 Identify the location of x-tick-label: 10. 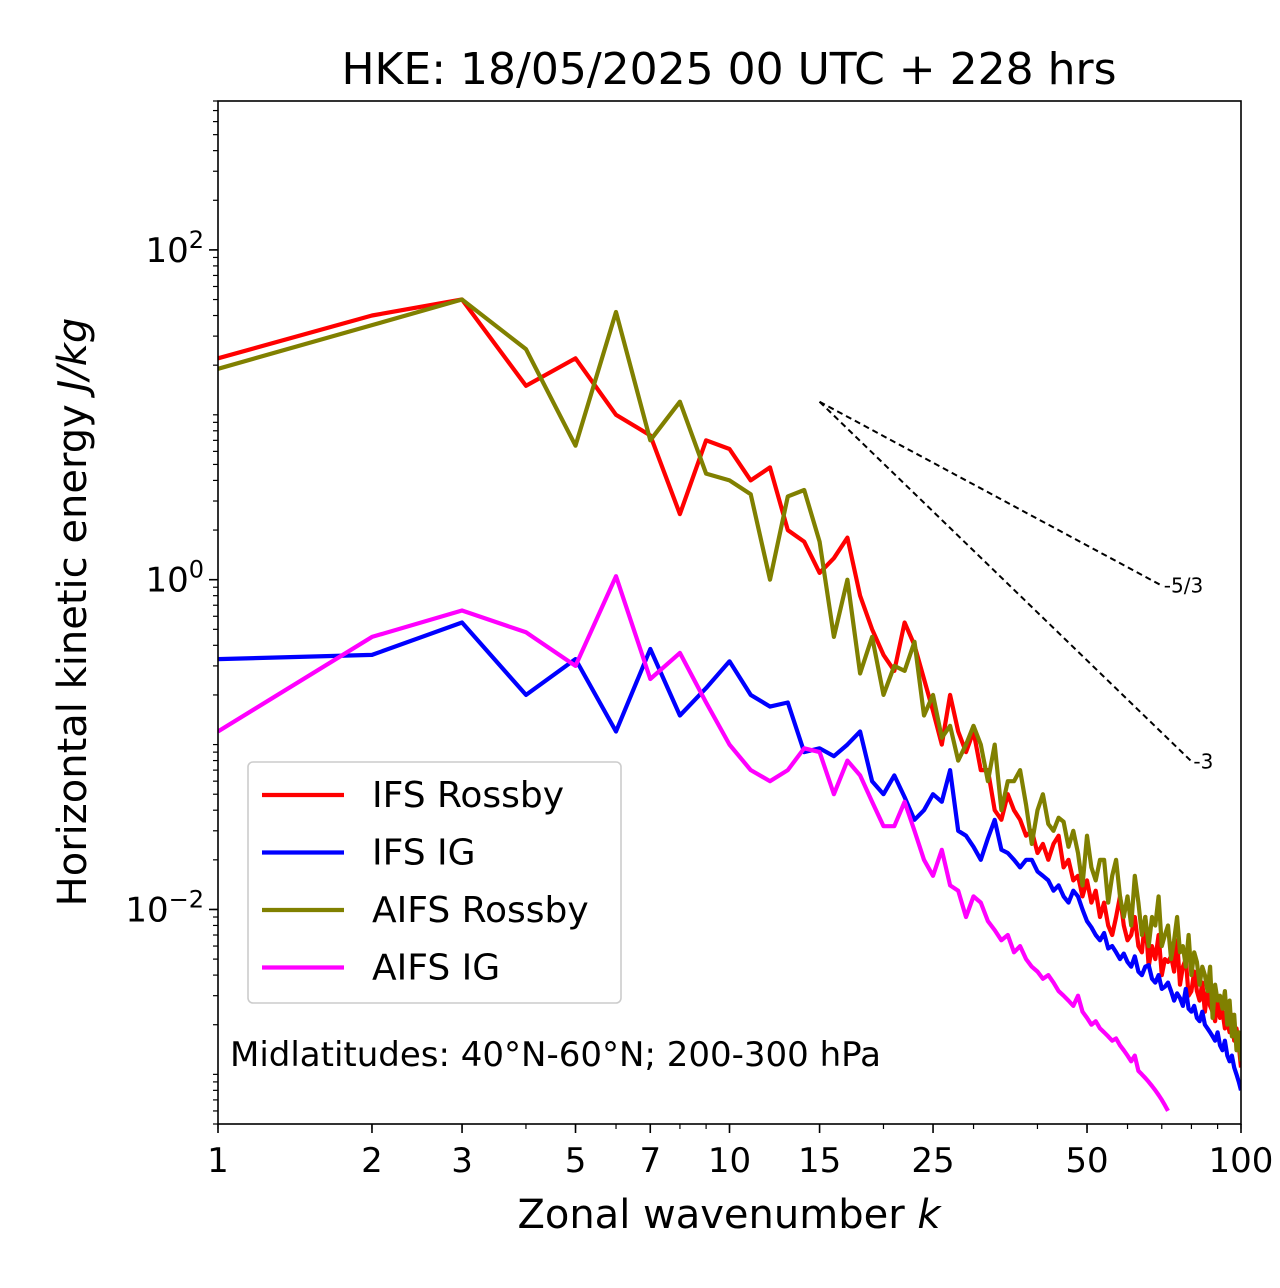
(729, 1161).